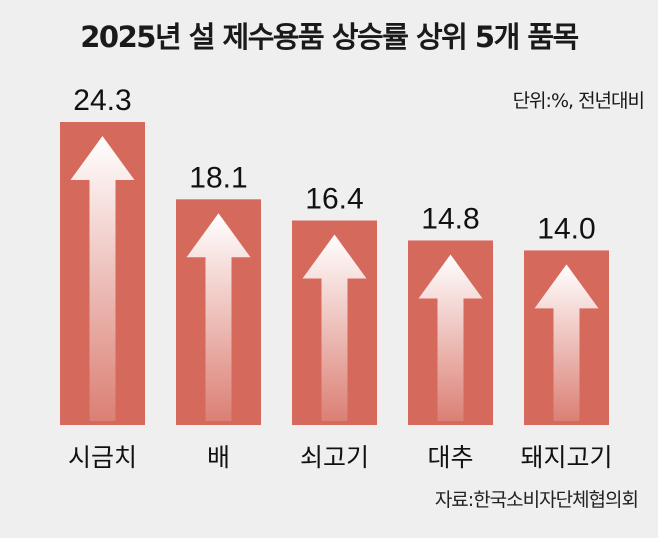 This screenshot has height=538, width=658. Describe the element at coordinates (450, 218) in the screenshot. I see `value-label: 14.8` at that location.